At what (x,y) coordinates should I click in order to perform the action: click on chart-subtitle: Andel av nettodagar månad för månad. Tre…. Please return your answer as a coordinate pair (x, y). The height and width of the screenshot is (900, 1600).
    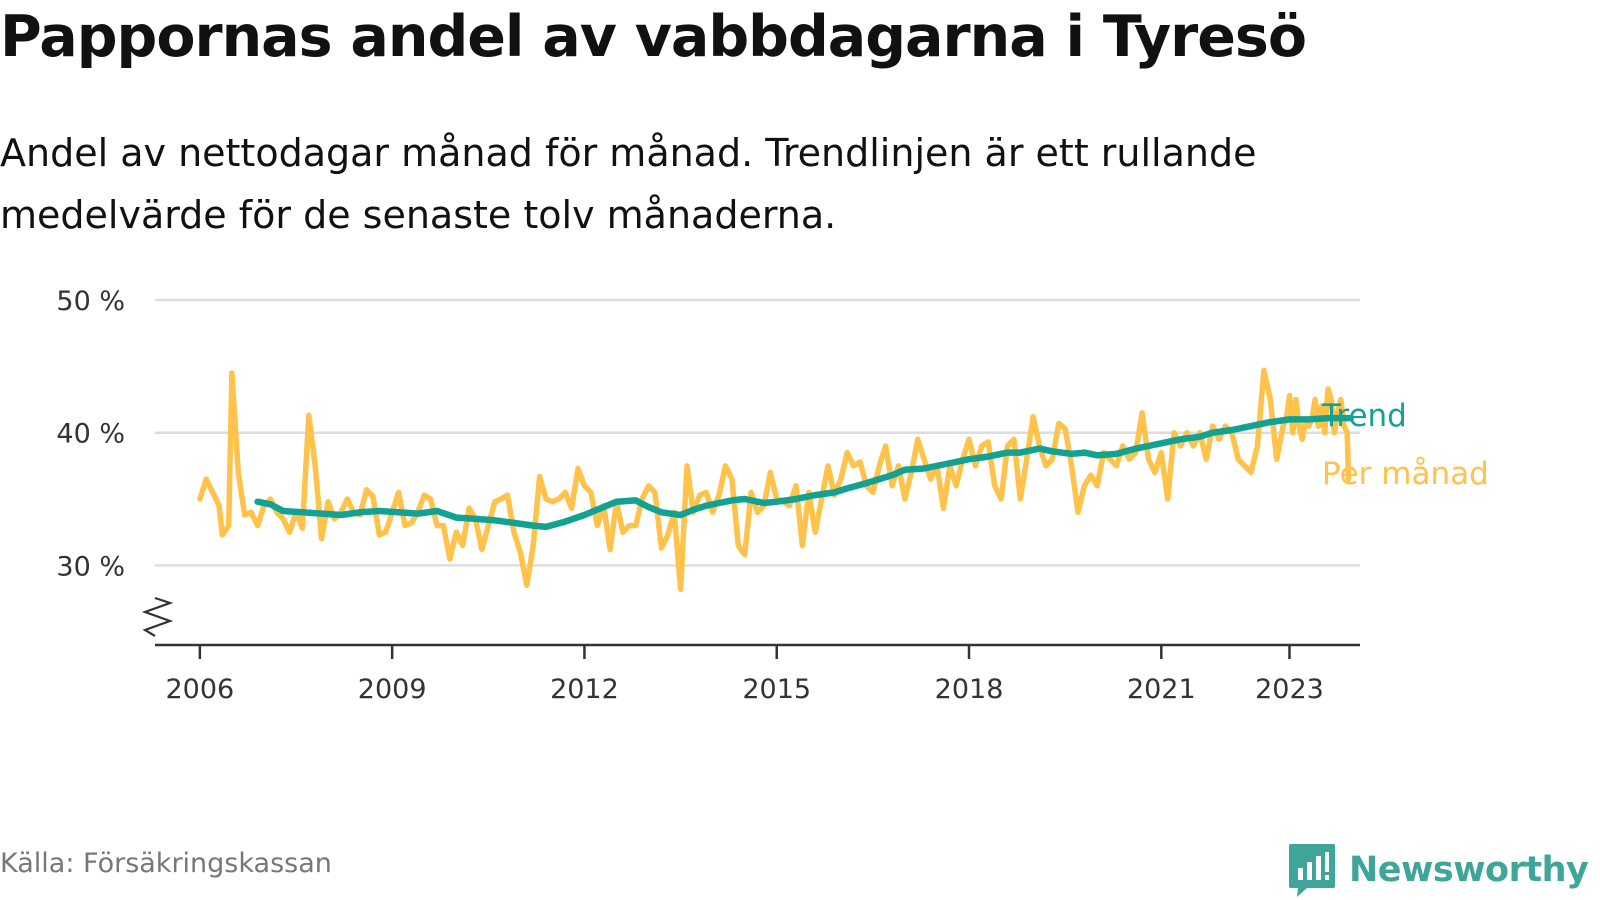
    Looking at the image, I should click on (628, 184).